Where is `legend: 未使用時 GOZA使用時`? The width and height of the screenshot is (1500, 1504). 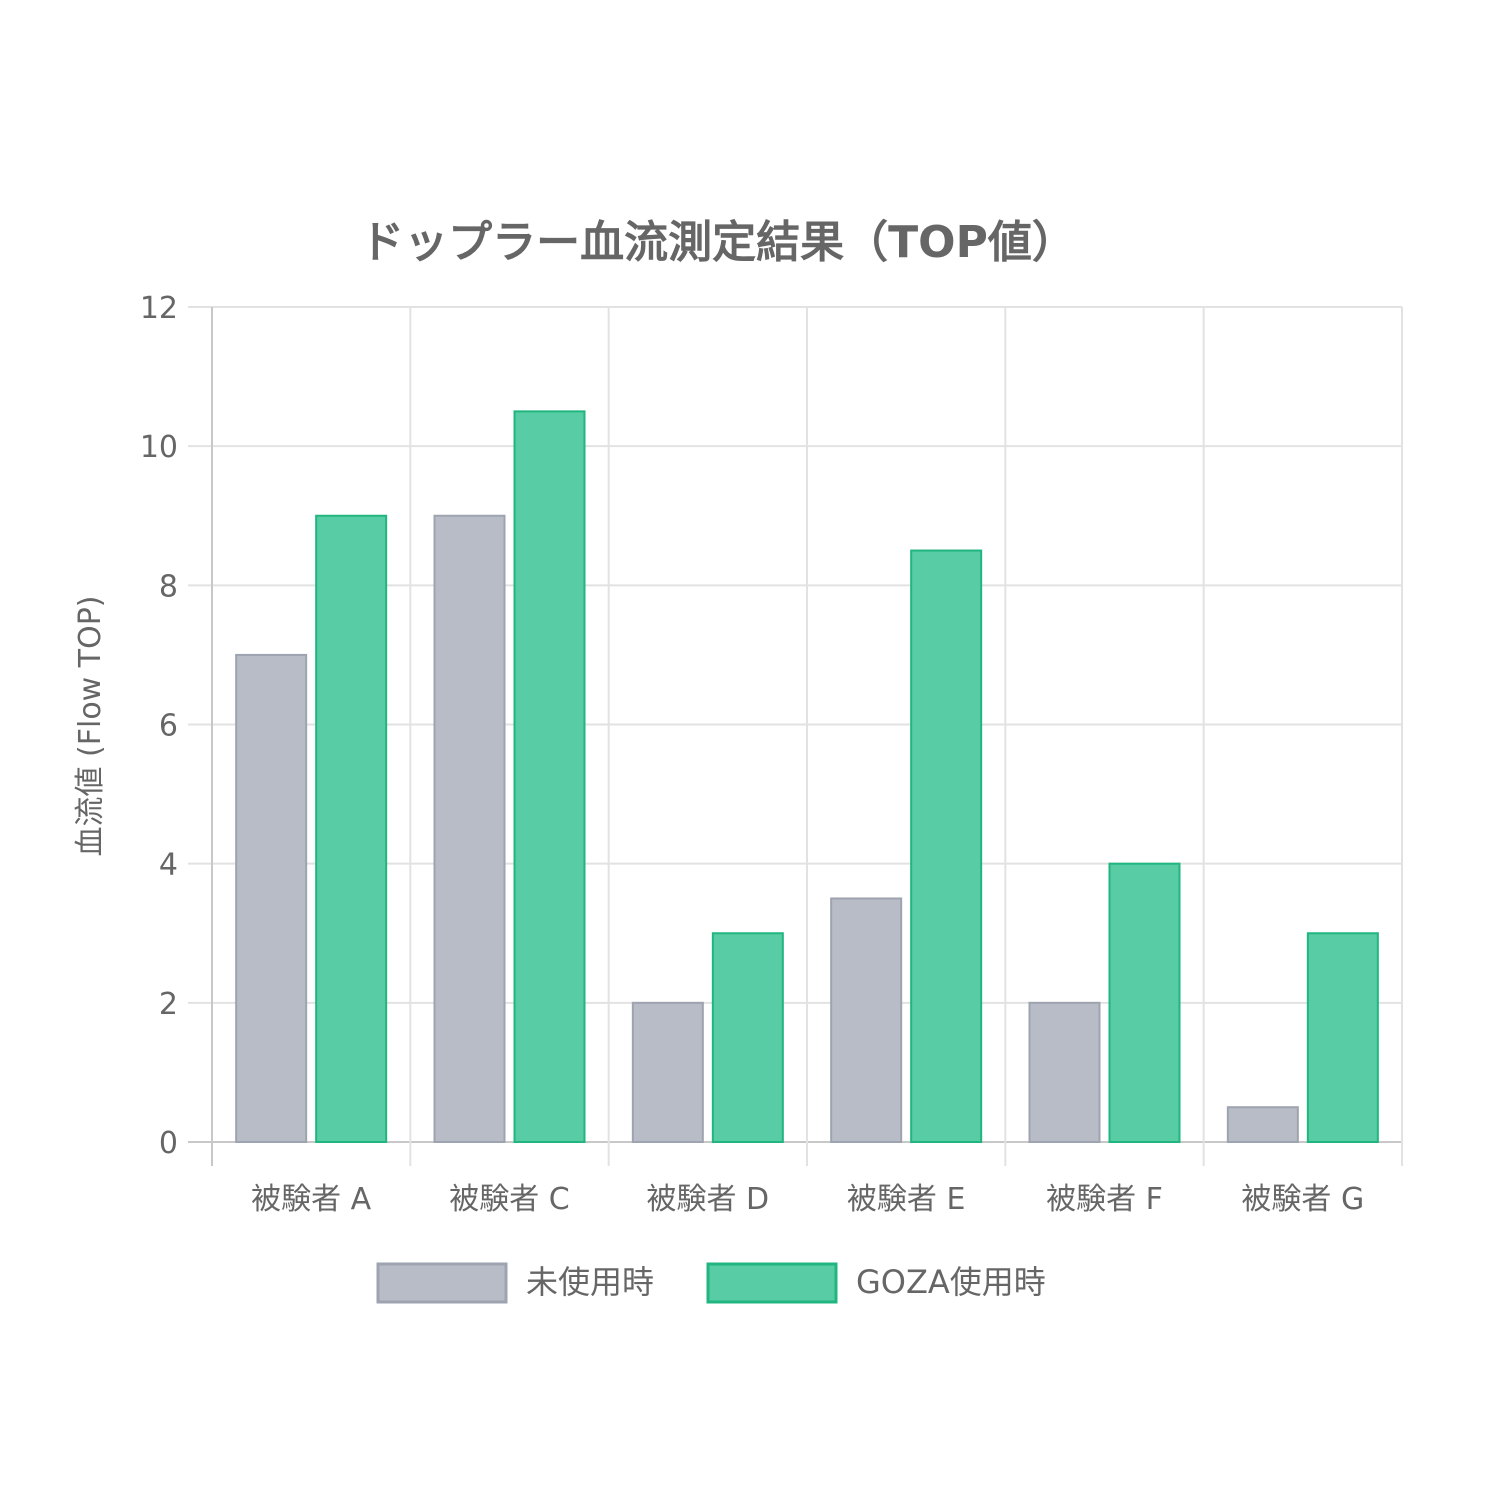 legend: 未使用時 GOZA使用時 is located at coordinates (711, 1283).